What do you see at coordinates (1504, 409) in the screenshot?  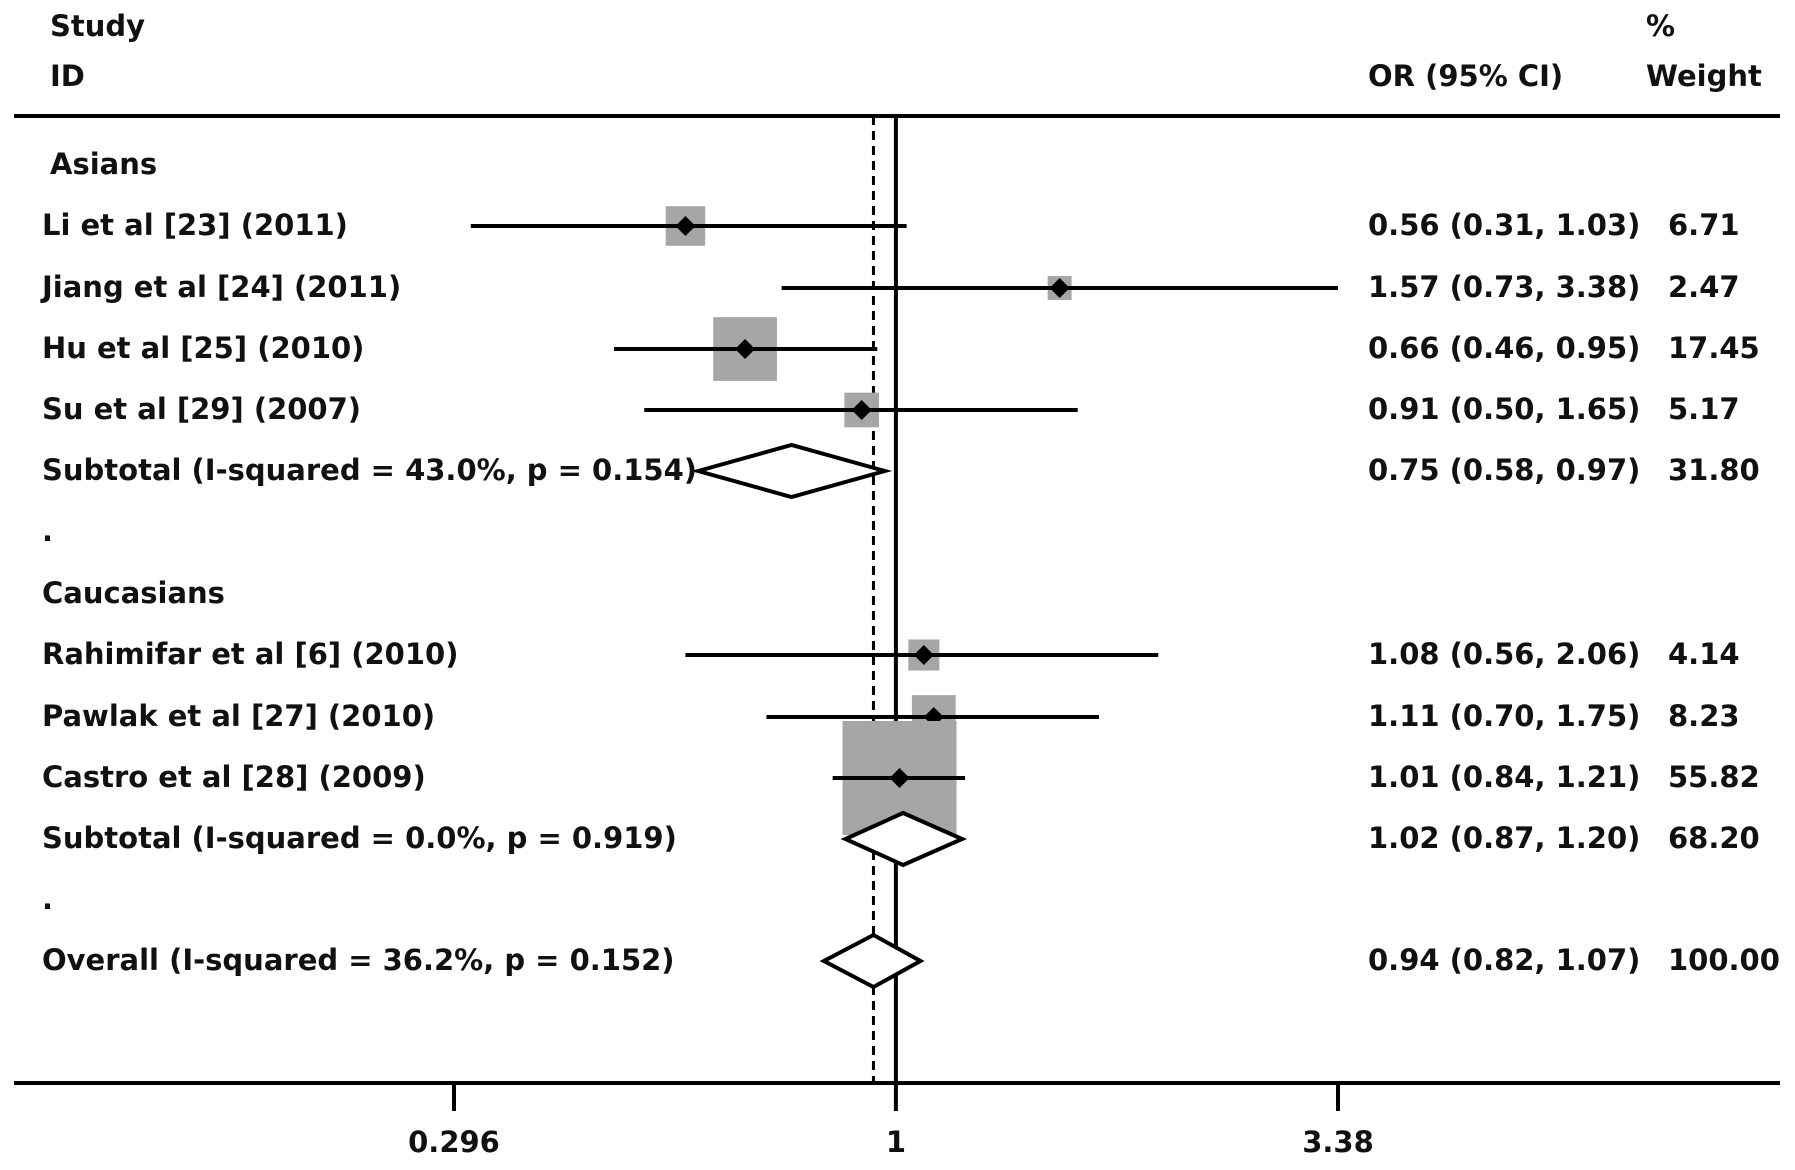 I see `or-ci-value: 0.91 (0.50, 1.65)` at bounding box center [1504, 409].